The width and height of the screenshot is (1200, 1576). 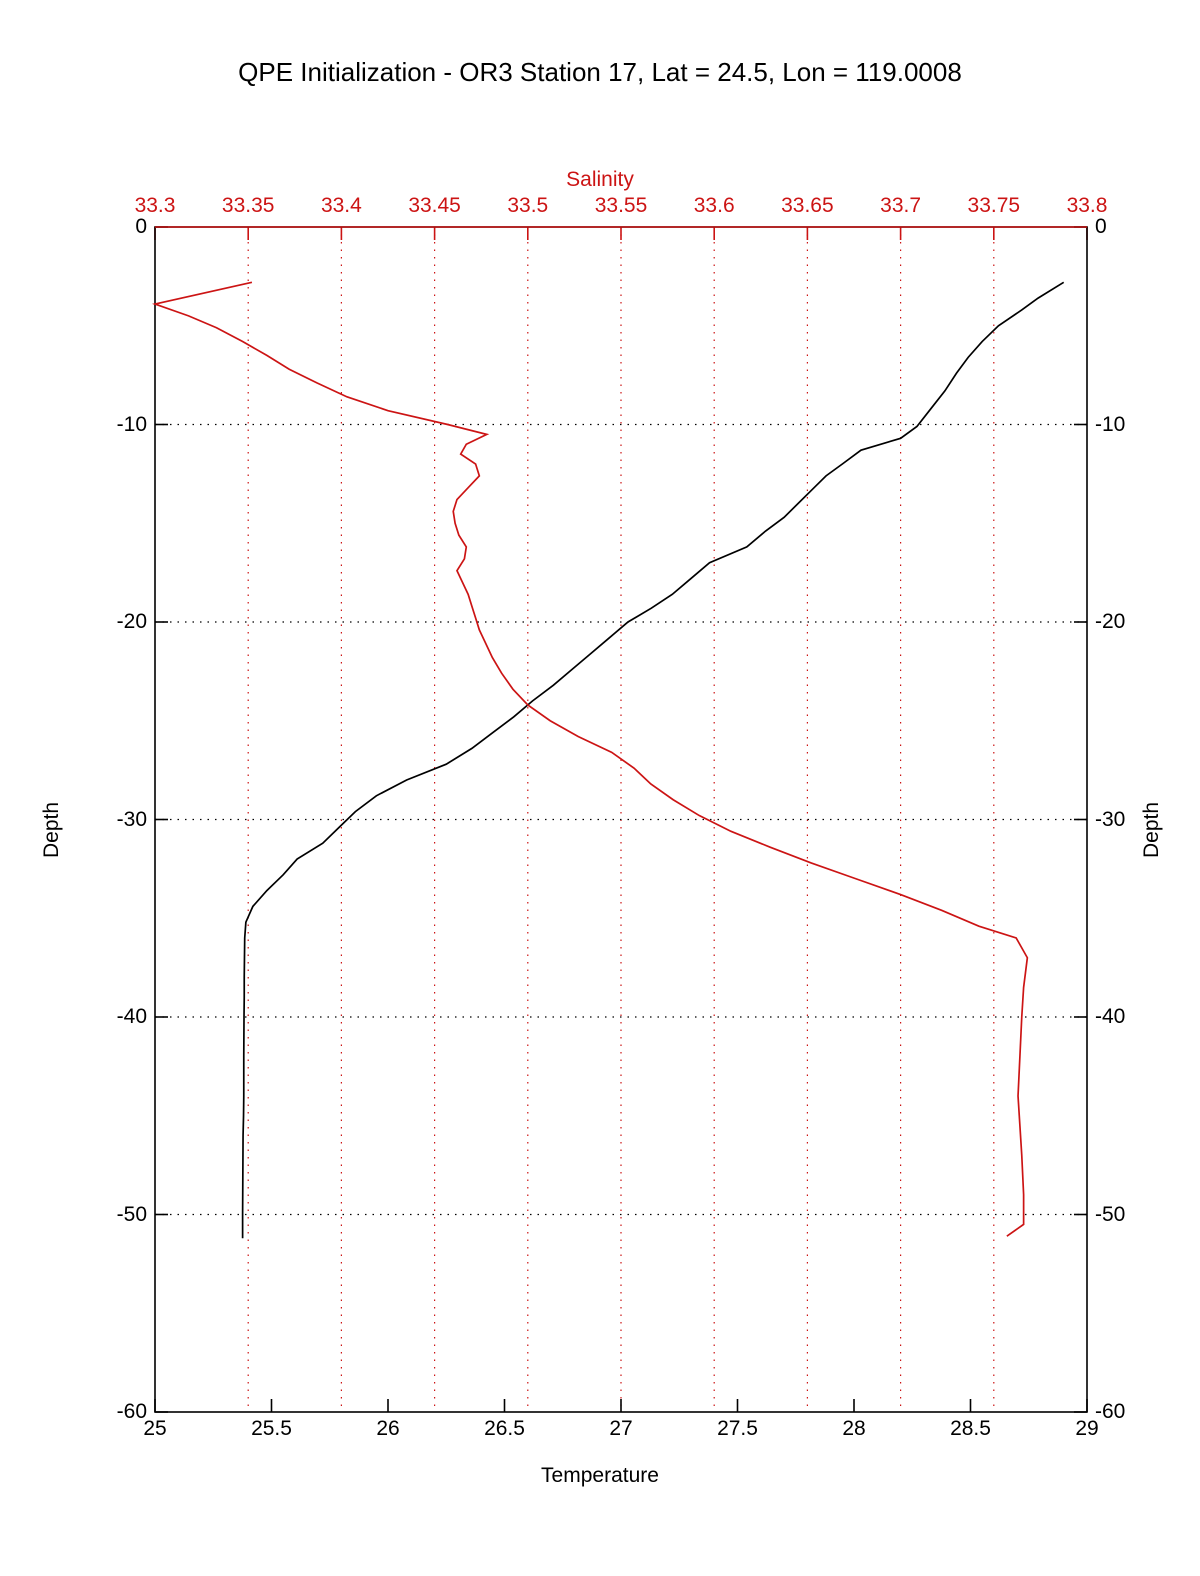 What do you see at coordinates (1110, 1016) in the screenshot?
I see `depth-tick-label-right: -40` at bounding box center [1110, 1016].